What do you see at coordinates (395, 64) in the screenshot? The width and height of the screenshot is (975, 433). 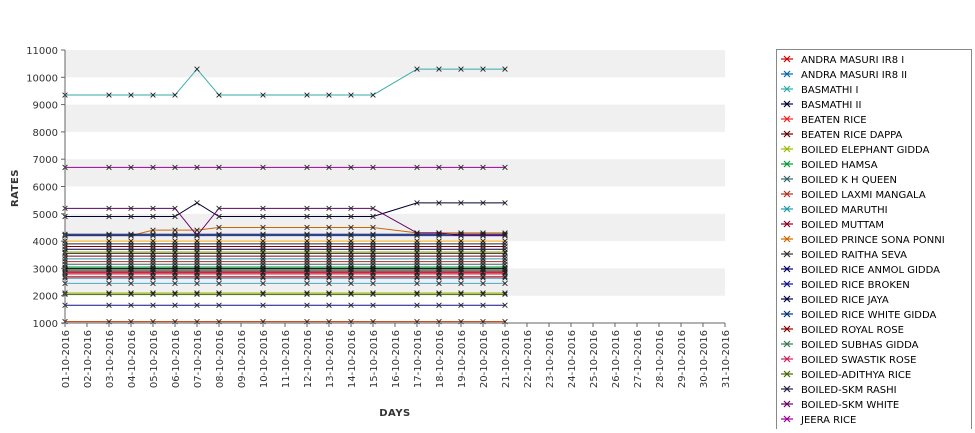 I see `grid-band` at bounding box center [395, 64].